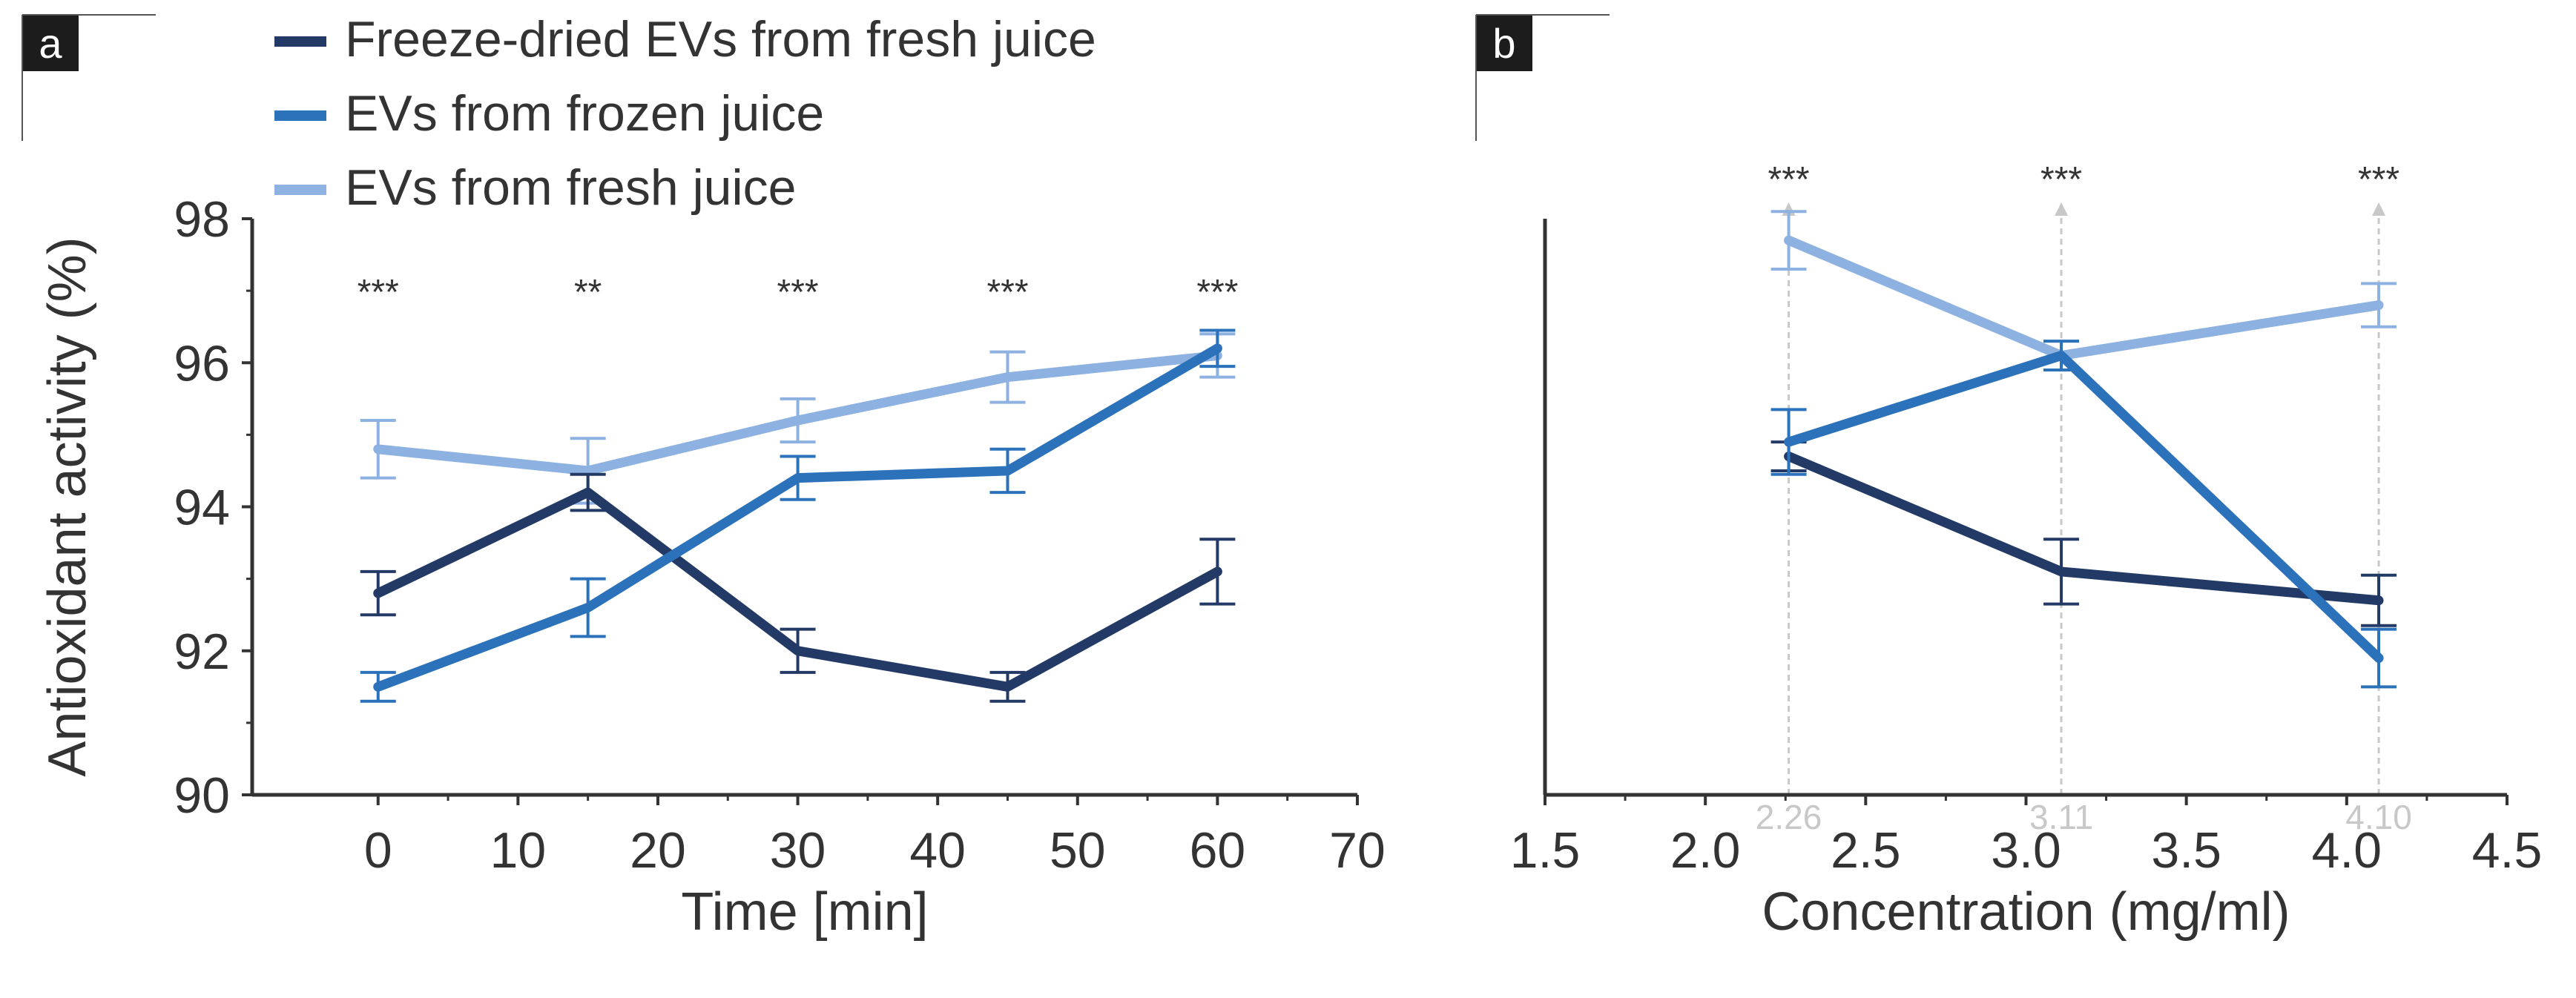 This screenshot has height=998, width=2576. What do you see at coordinates (89, 77) in the screenshot?
I see `panel-a: a` at bounding box center [89, 77].